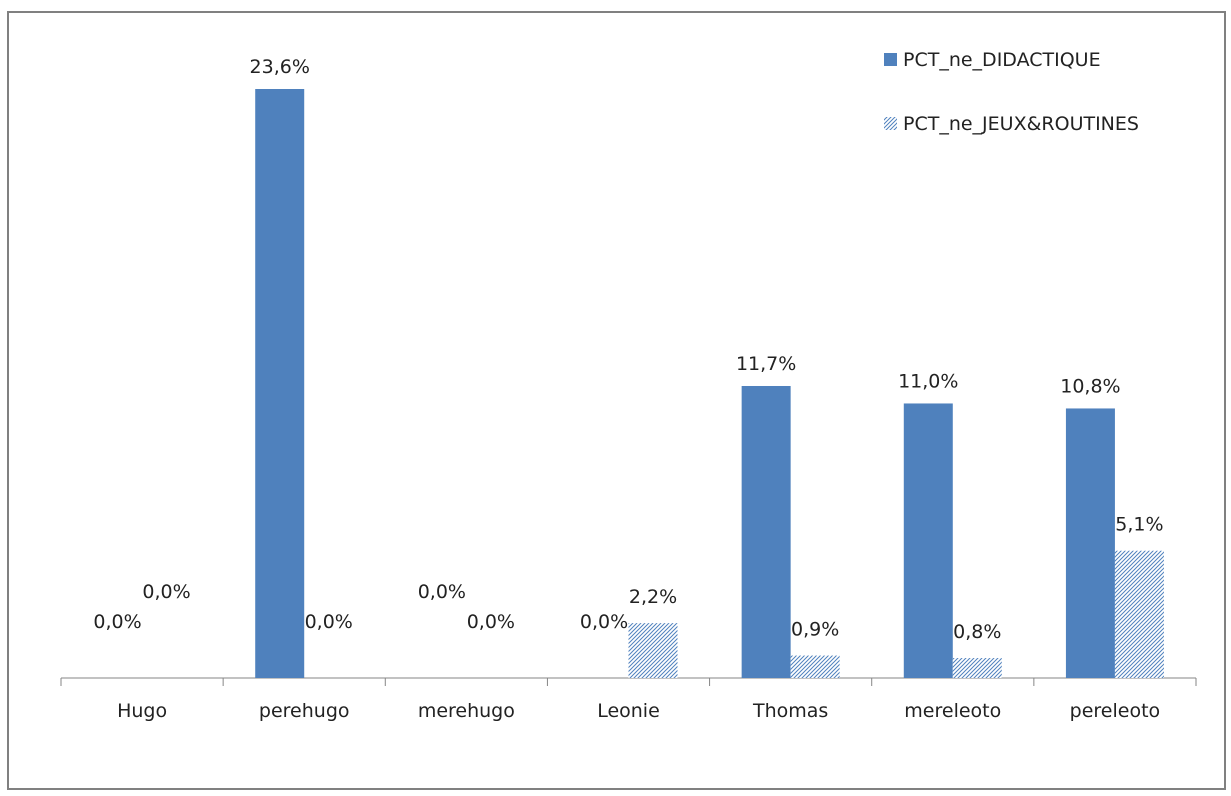  Describe the element at coordinates (304, 711) in the screenshot. I see `x-tick-label: perehugo` at that location.